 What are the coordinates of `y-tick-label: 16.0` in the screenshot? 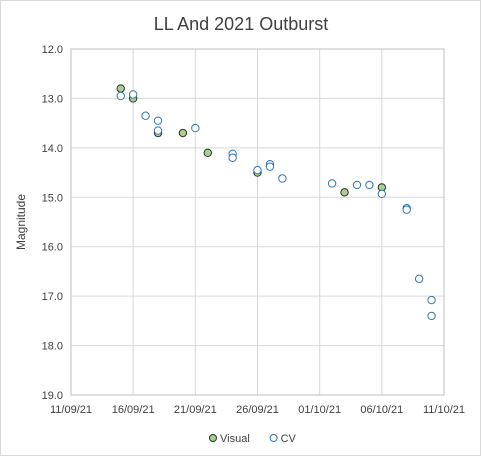 It's located at (52, 248).